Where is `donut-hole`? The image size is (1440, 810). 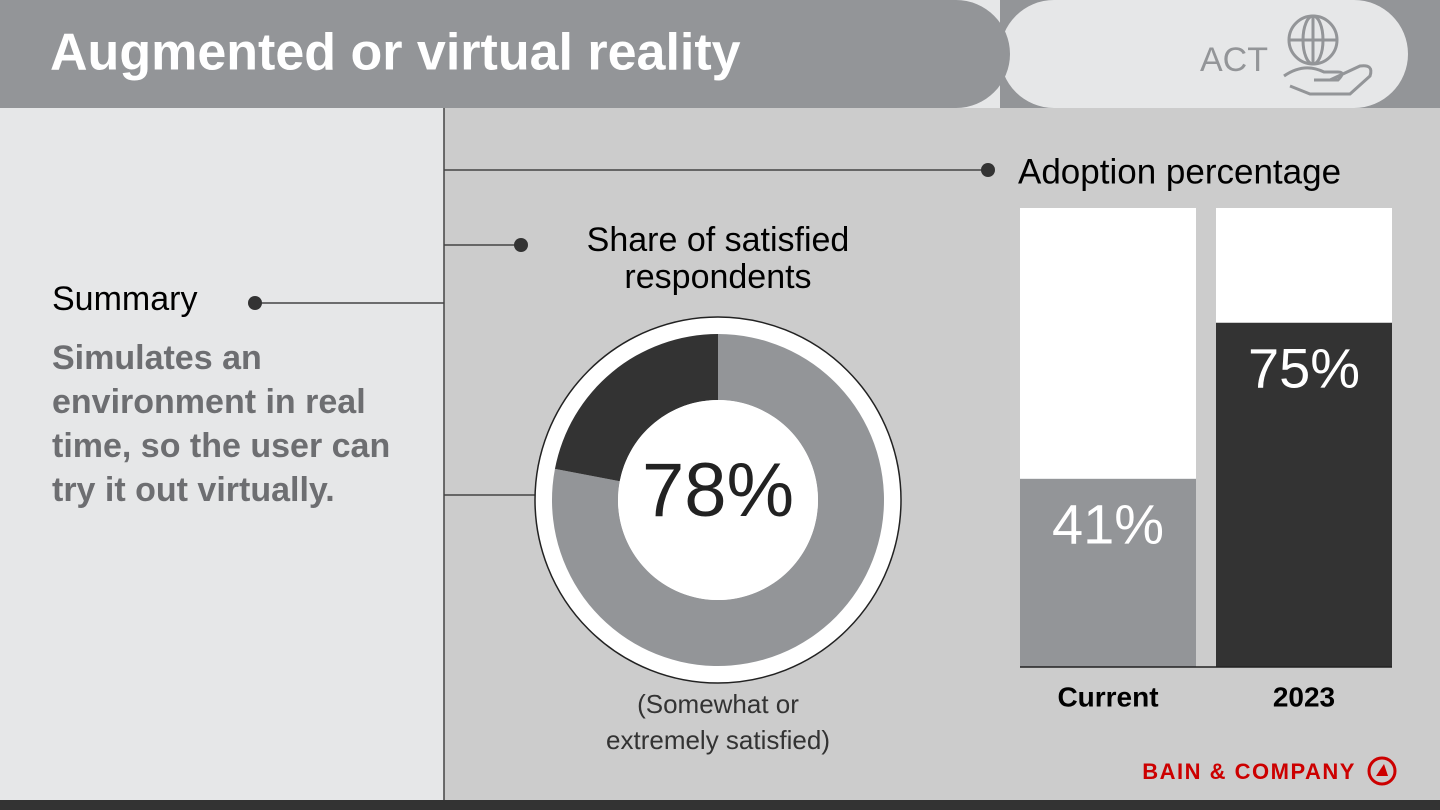
donut-hole is located at coordinates (718, 500).